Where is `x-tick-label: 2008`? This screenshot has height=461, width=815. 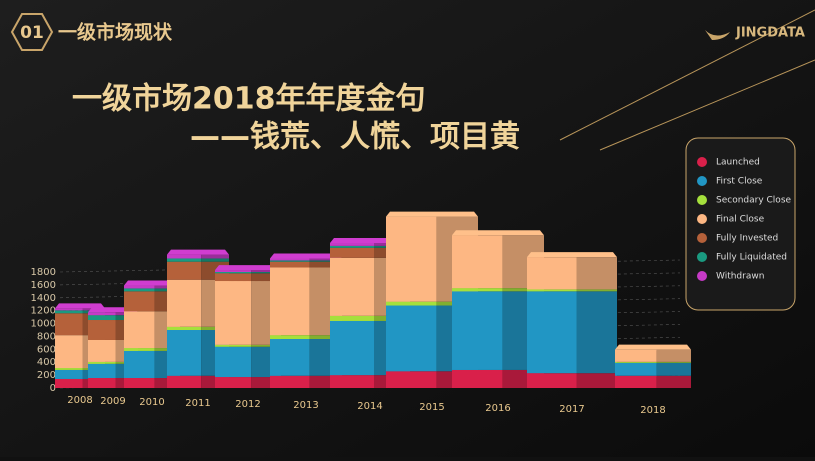 x-tick-label: 2008 is located at coordinates (79, 400).